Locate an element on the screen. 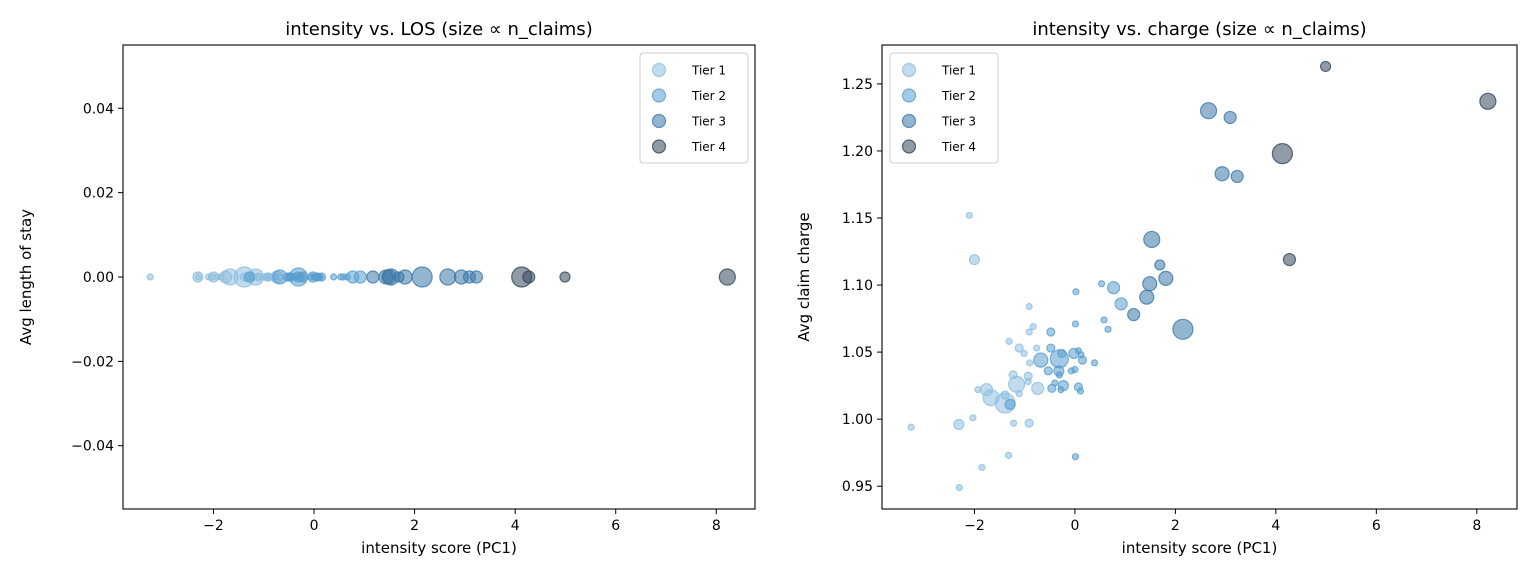 The height and width of the screenshot is (586, 1531). y-tick-label: 0.04 is located at coordinates (98, 109).